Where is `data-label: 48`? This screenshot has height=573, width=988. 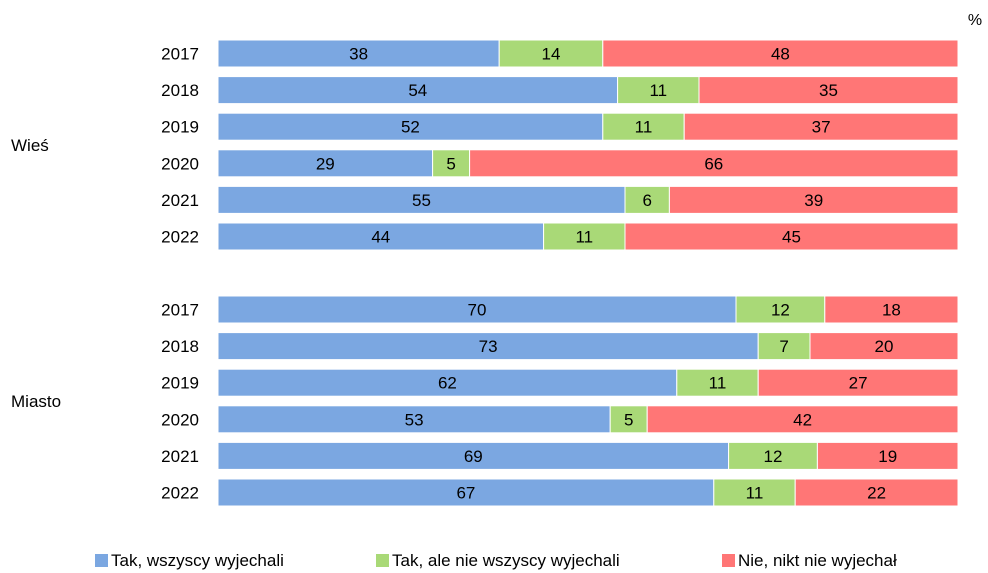
data-label: 48 is located at coordinates (780, 54).